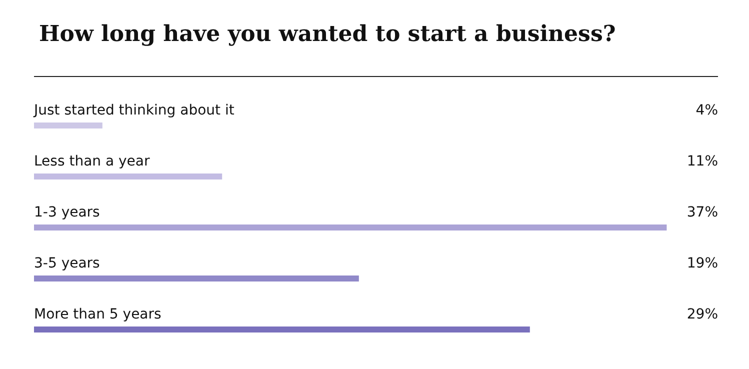 This screenshot has width=749, height=369. What do you see at coordinates (327, 34) in the screenshot?
I see `chart-title: How long have you wanted to start a business?` at bounding box center [327, 34].